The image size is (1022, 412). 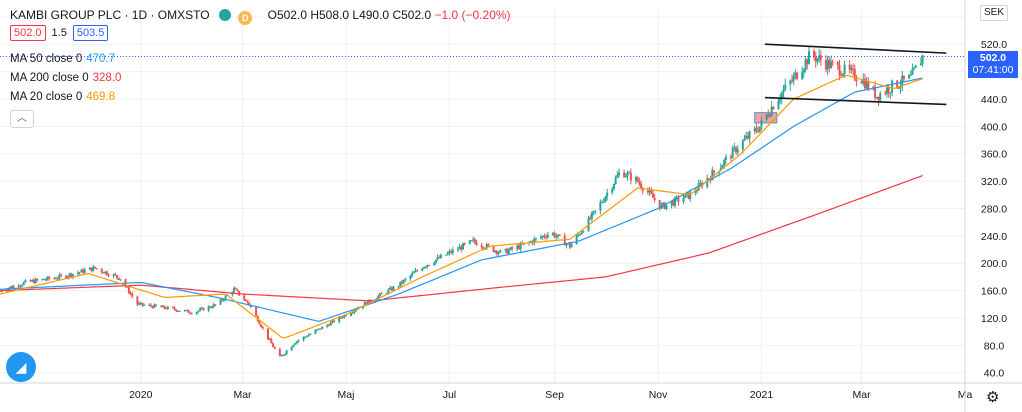 What do you see at coordinates (62, 59) in the screenshot?
I see `legend-ma50: MA 50 close 0 470.7` at bounding box center [62, 59].